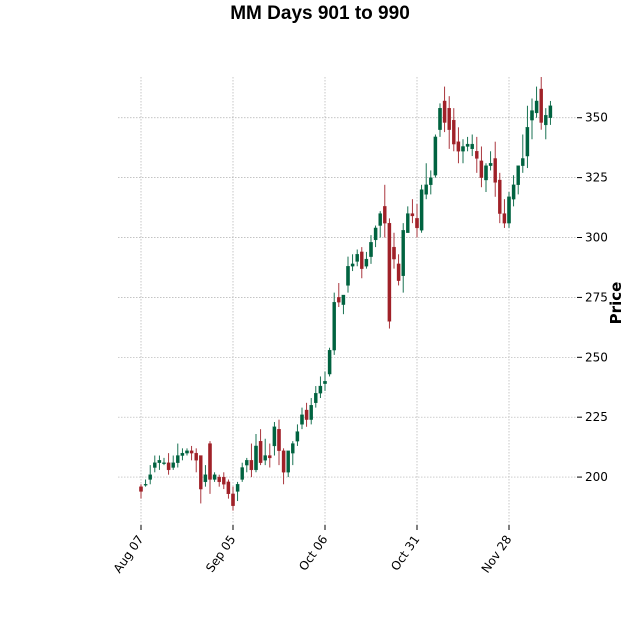  I want to click on y-tick-label: 250, so click(596, 357).